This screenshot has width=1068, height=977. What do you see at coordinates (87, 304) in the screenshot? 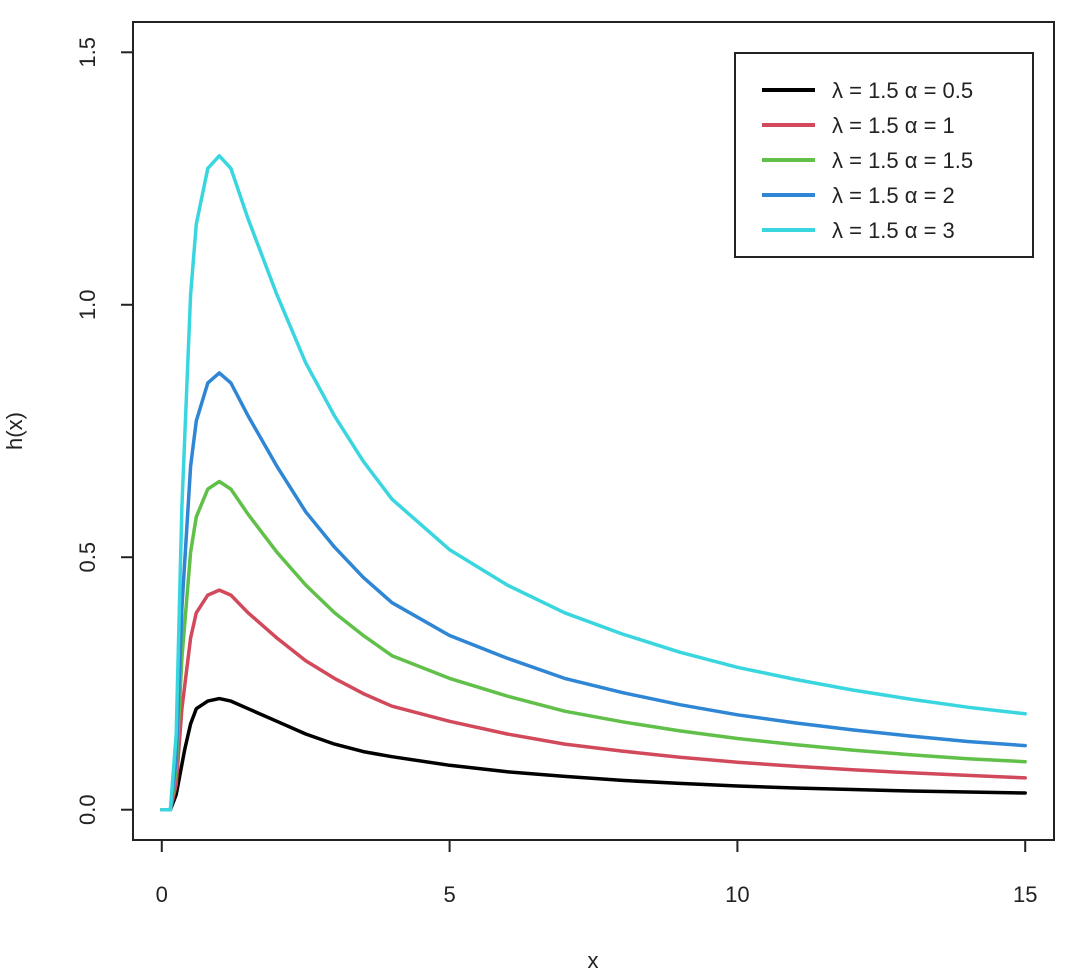
I see `y-tick-label: 1.0` at bounding box center [87, 304].